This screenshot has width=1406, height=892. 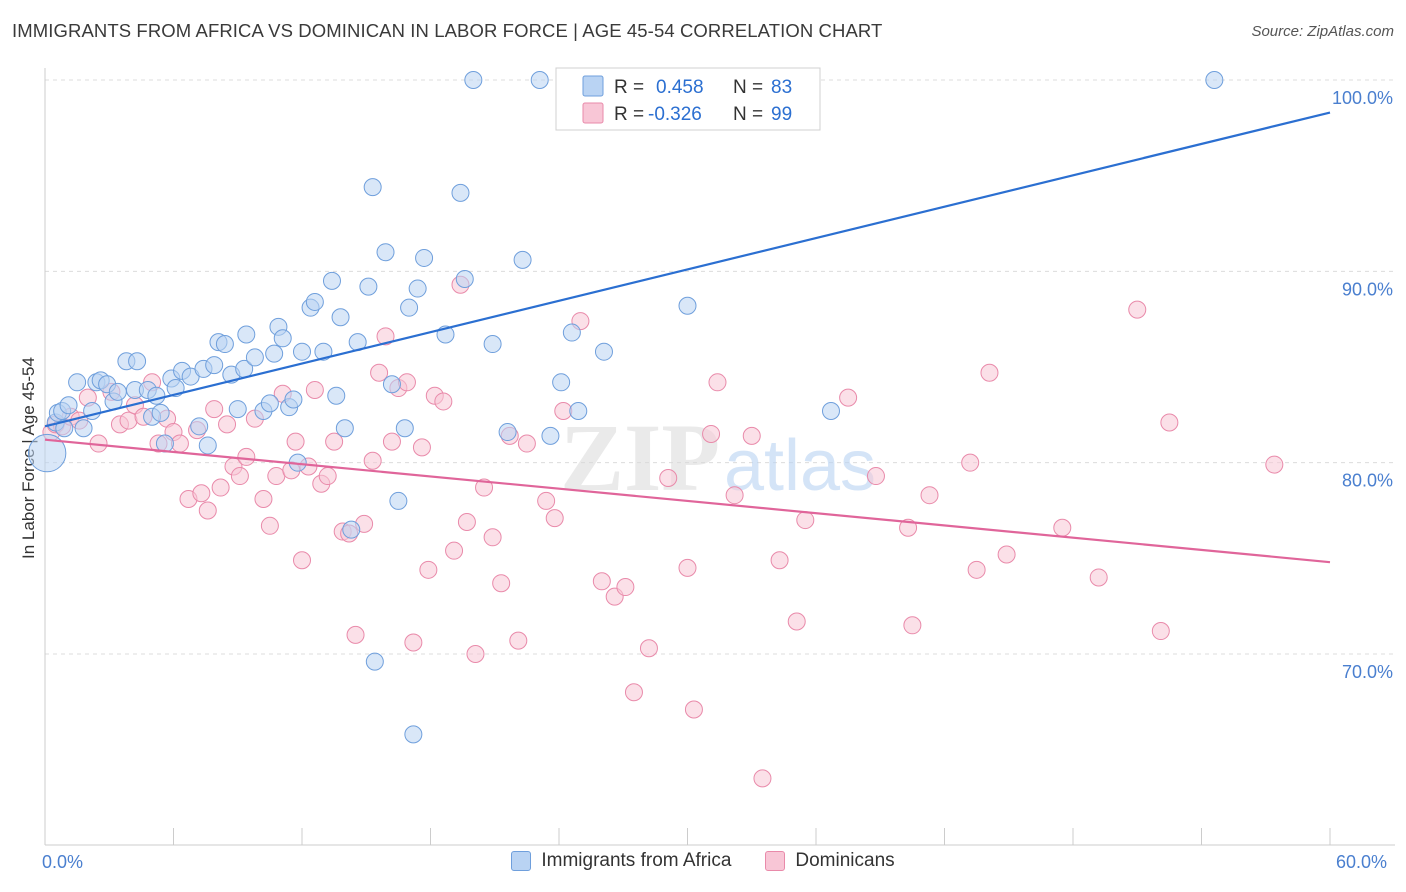 What do you see at coordinates (781, 87) in the screenshot?
I see `legend-n-value-1: 83` at bounding box center [781, 87].